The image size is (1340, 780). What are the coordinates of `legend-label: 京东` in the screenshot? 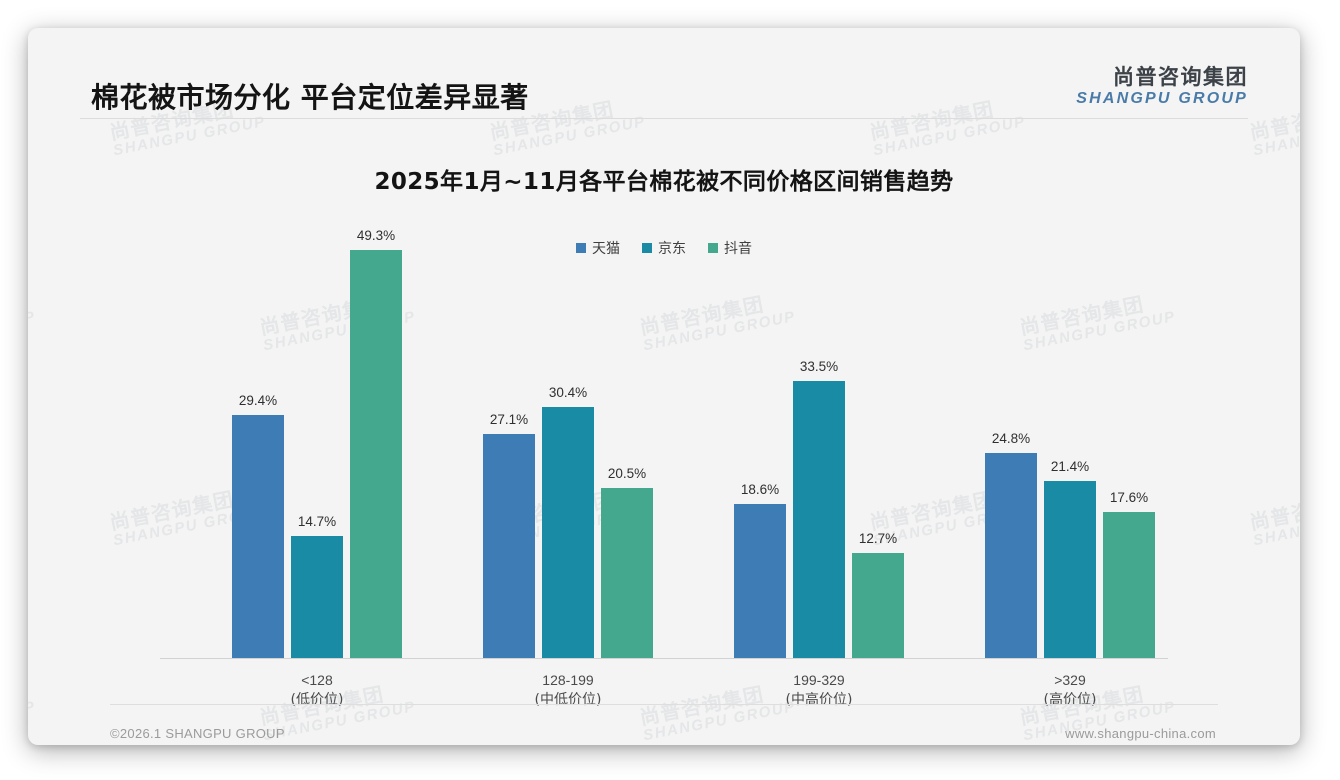 It's located at (672, 249).